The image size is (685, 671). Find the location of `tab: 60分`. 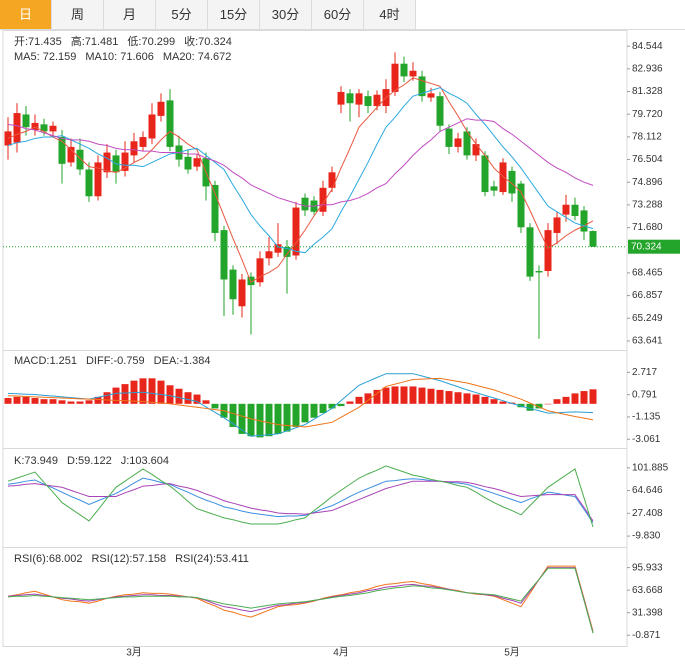

tab: 60分 is located at coordinates (338, 14).